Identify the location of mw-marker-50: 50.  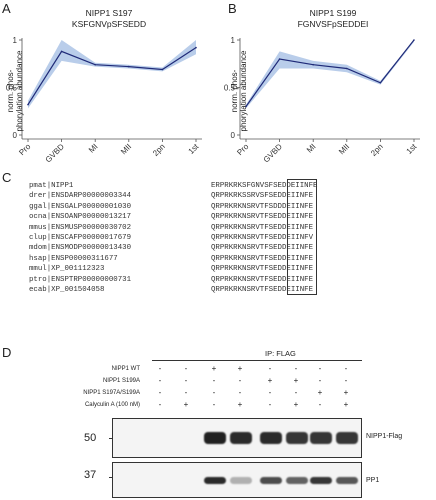
(90, 438).